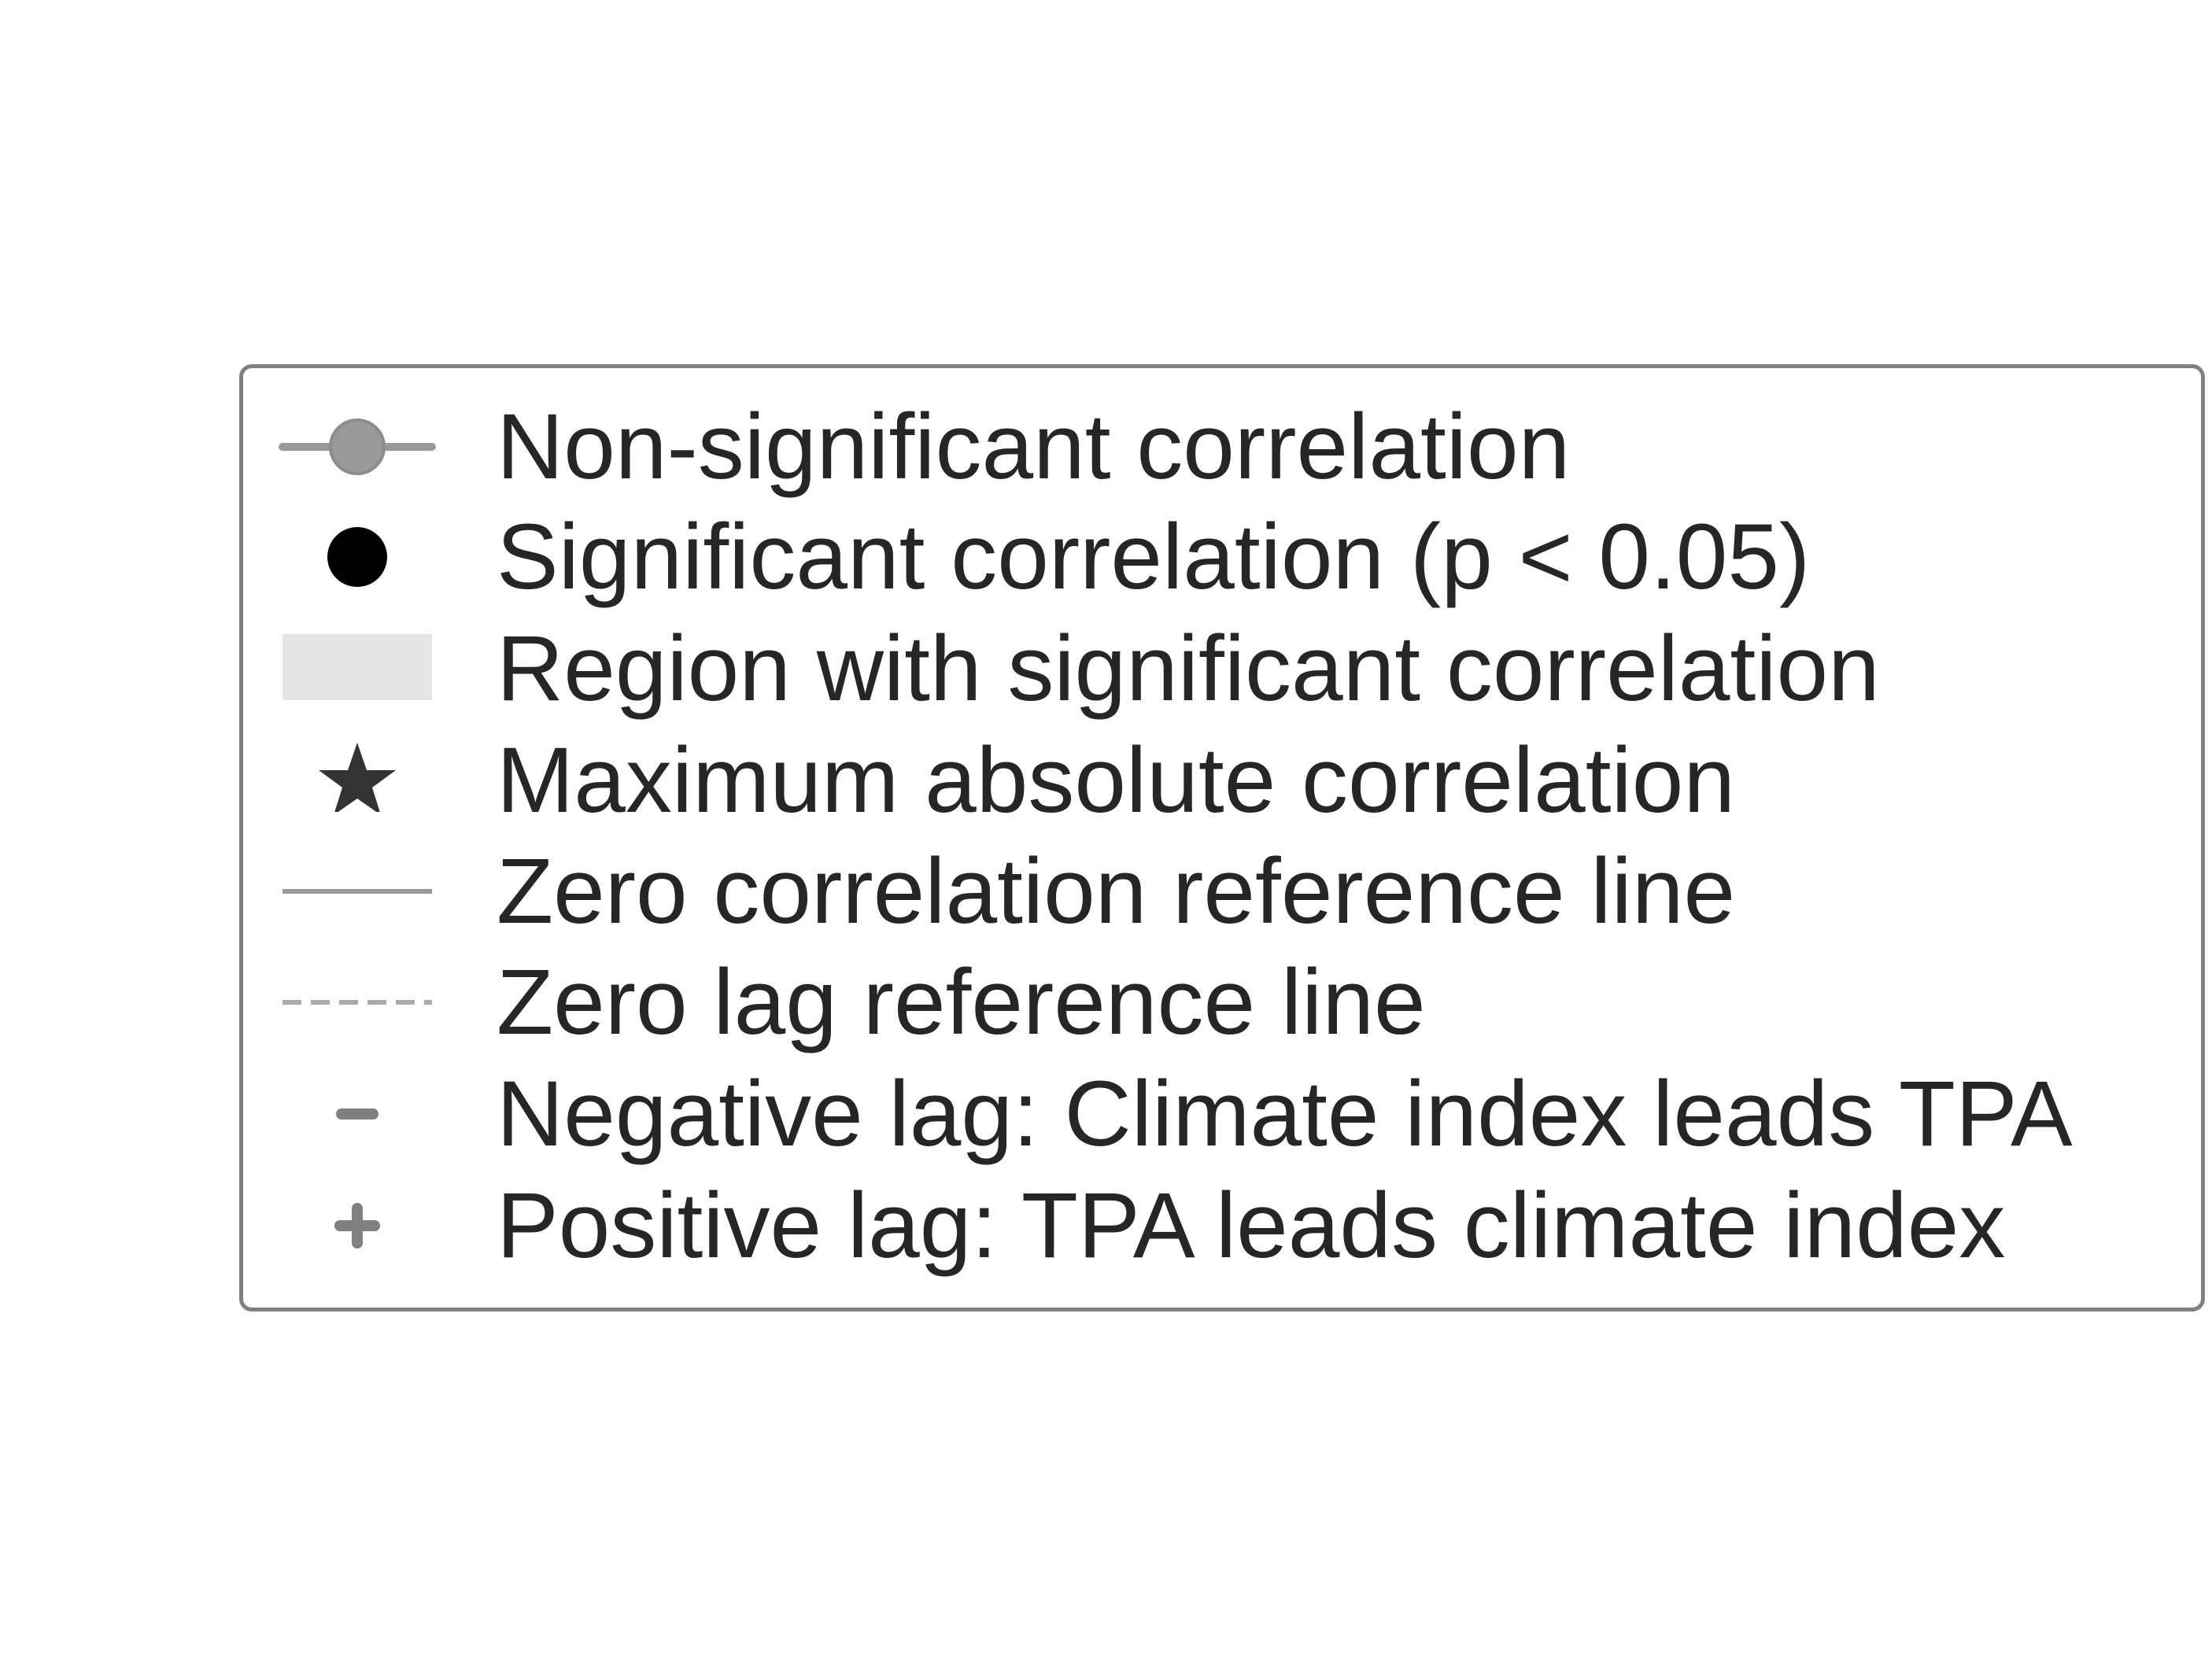 Image resolution: width=2212 pixels, height=1671 pixels. I want to click on legend-entry-maximum: Maximum absolute correlation, so click(1222, 767).